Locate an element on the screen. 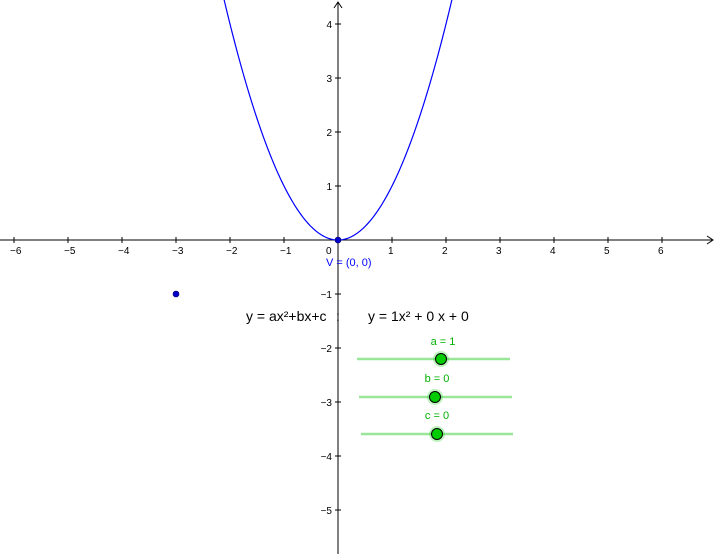  y-axis-arrow is located at coordinates (338, 5).